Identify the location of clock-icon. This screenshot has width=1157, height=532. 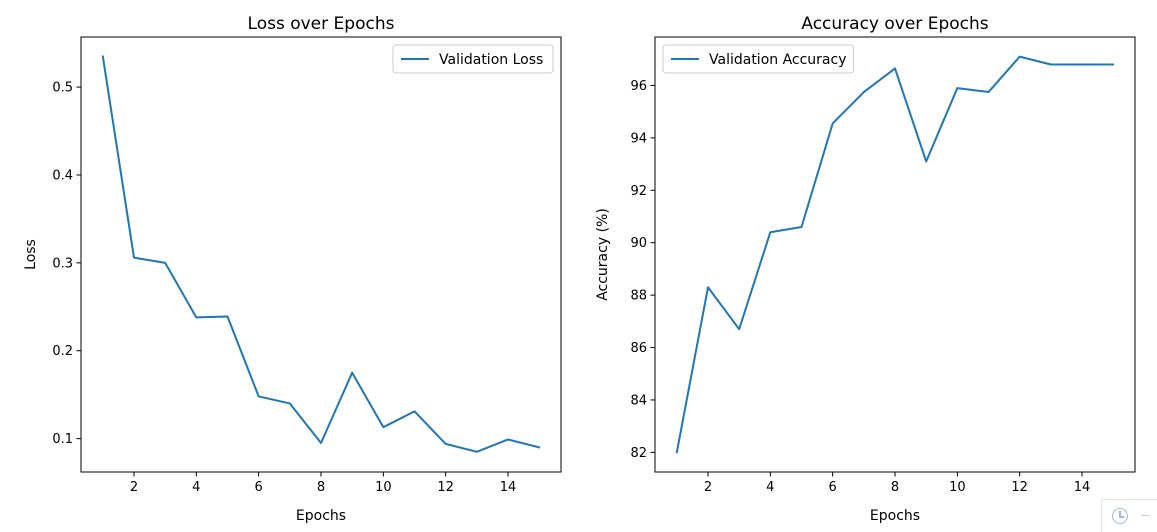
(1120, 516).